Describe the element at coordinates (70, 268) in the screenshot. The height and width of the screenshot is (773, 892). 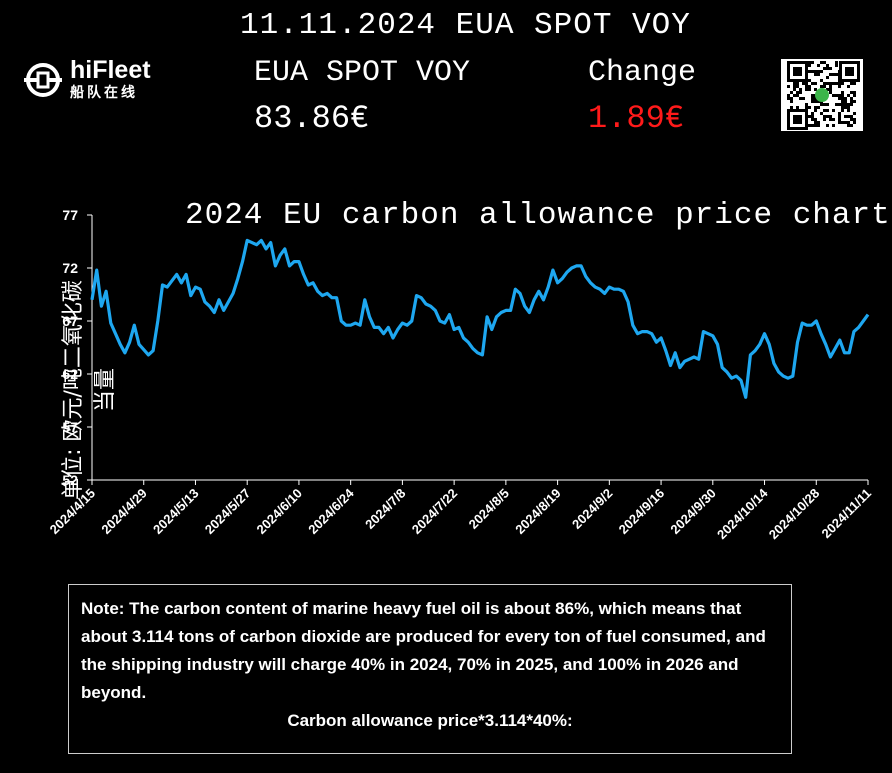
I see `y-tick-label: 72` at that location.